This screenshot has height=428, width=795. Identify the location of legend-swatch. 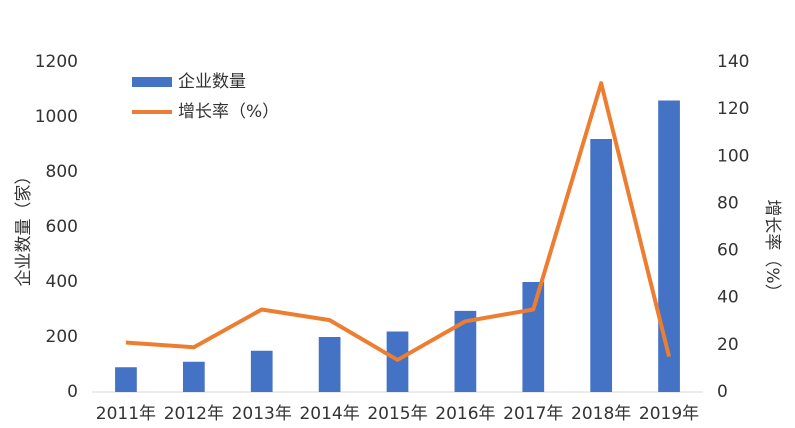
(152, 82).